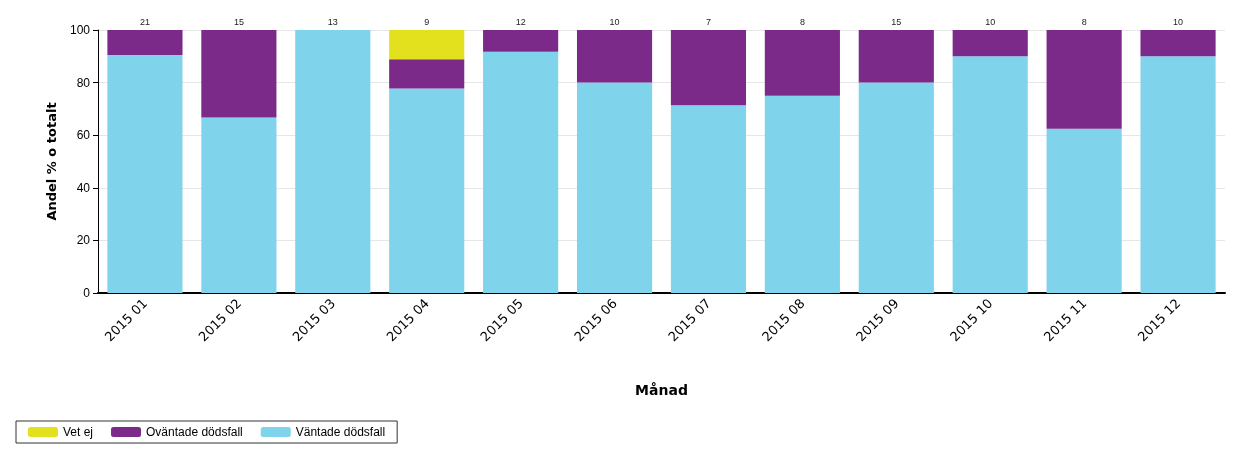 The image size is (1235, 457). Describe the element at coordinates (51, 161) in the screenshot. I see `y-axis-title: Andel % o totalt` at that location.